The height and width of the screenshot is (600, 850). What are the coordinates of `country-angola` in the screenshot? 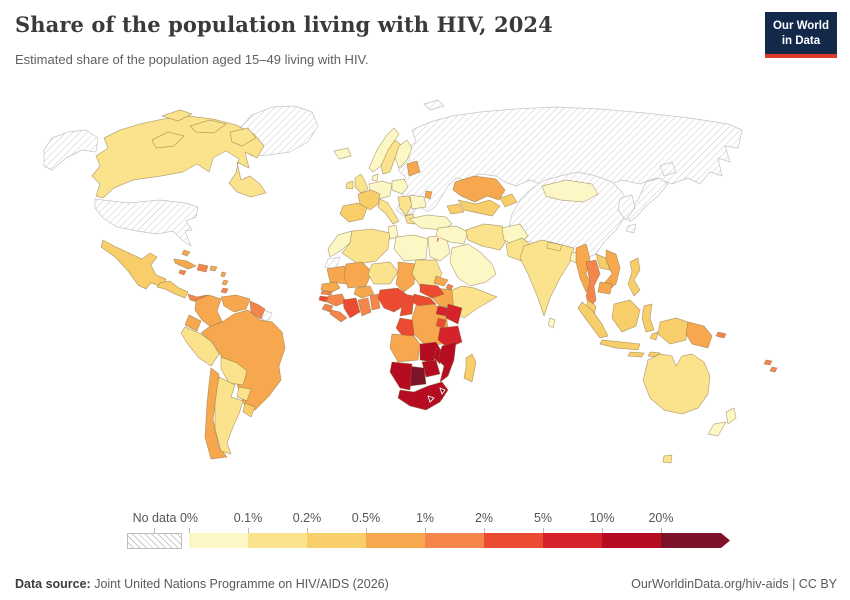 It's located at (405, 348).